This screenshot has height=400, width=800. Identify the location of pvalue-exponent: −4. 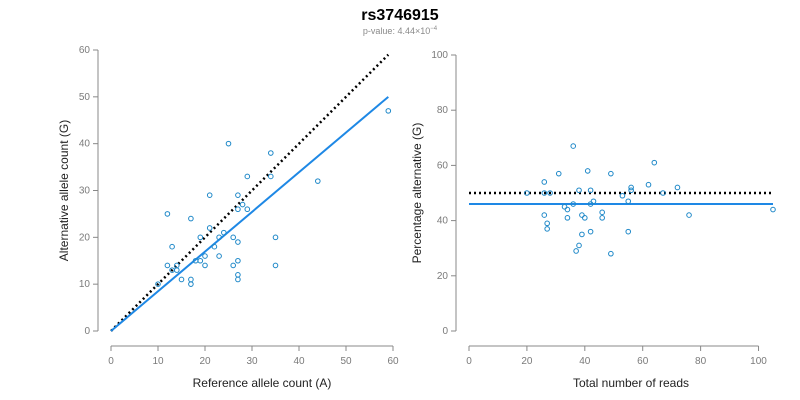
(434, 29).